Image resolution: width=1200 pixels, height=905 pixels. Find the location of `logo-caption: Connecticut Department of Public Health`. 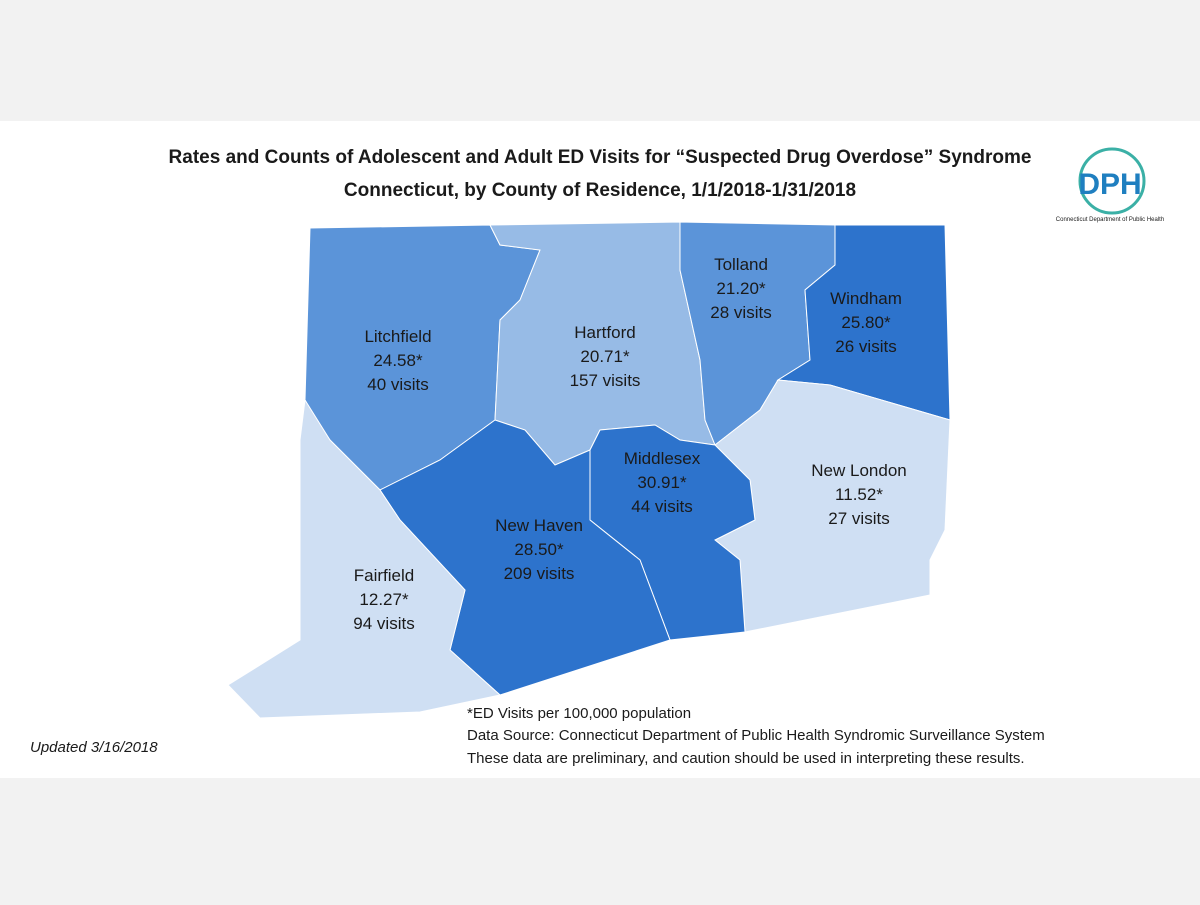

logo-caption: Connecticut Department of Public Health is located at coordinates (1110, 220).